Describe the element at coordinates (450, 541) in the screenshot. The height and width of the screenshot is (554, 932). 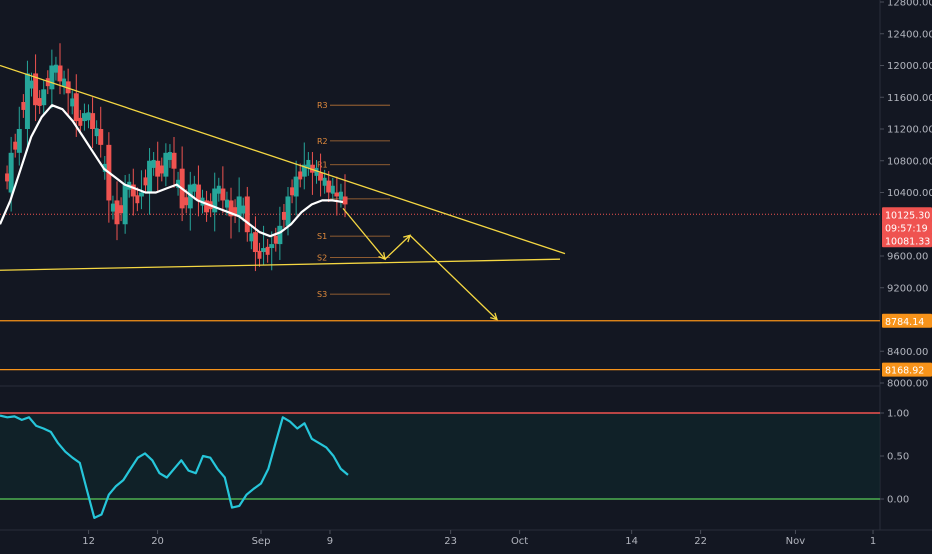
I see `time-axis-label: 23` at that location.